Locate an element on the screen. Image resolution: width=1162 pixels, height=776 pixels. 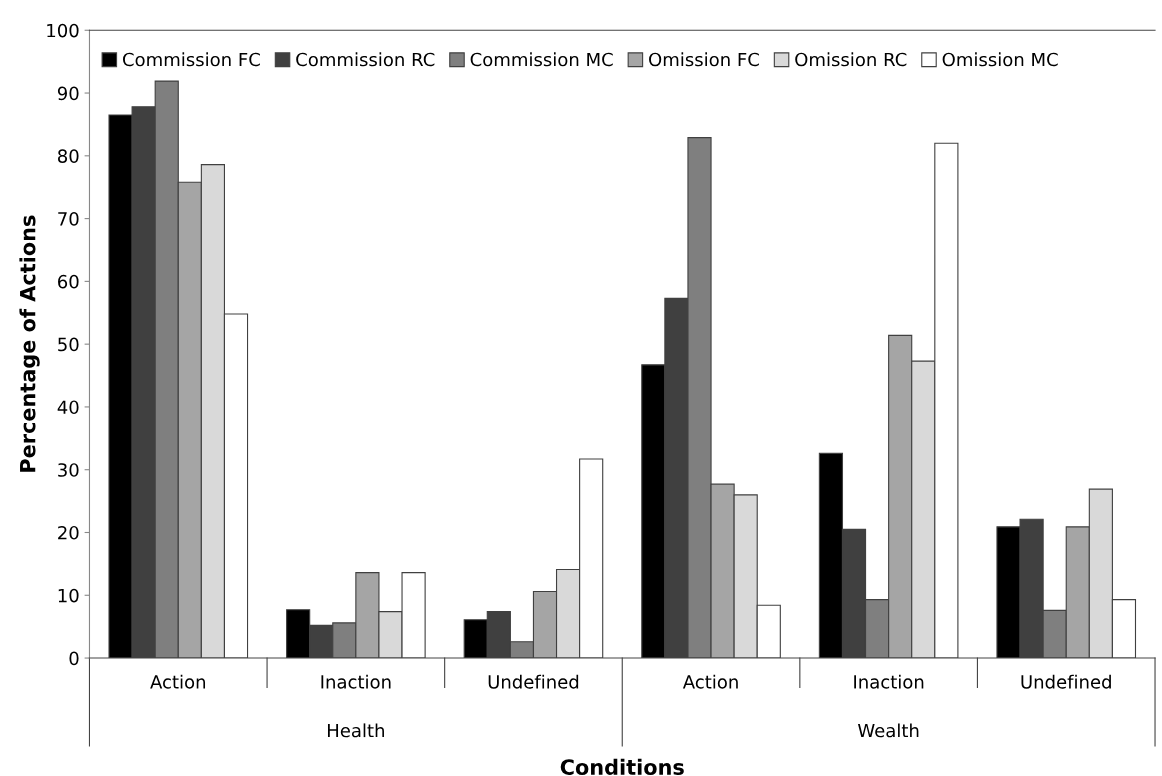
y-tick-label: 0 is located at coordinates (74, 658).